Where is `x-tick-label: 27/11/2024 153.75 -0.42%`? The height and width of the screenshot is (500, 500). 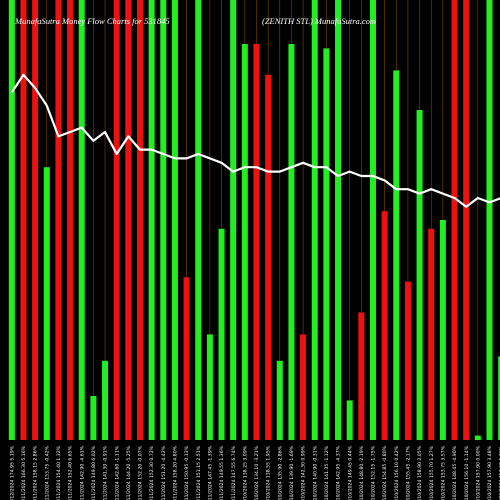
x-tick-label: 27/11/2024 153.75 -0.42% is located at coordinates (47, 472).